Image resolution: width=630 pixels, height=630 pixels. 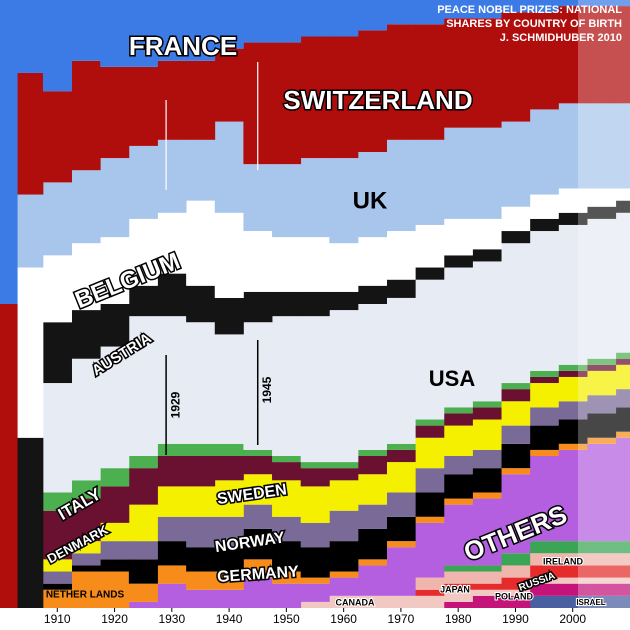 I want to click on shade-overlay, so click(x=604, y=304).